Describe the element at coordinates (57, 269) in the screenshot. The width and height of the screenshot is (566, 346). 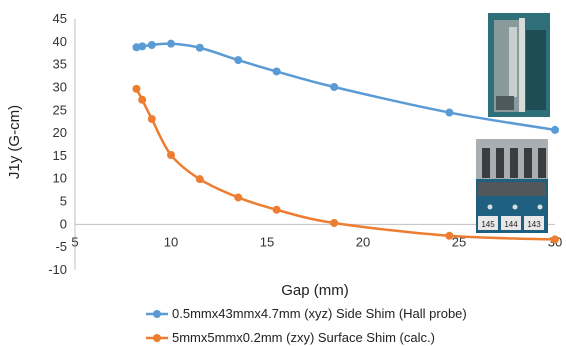
I see `y-tick-label: -10` at that location.